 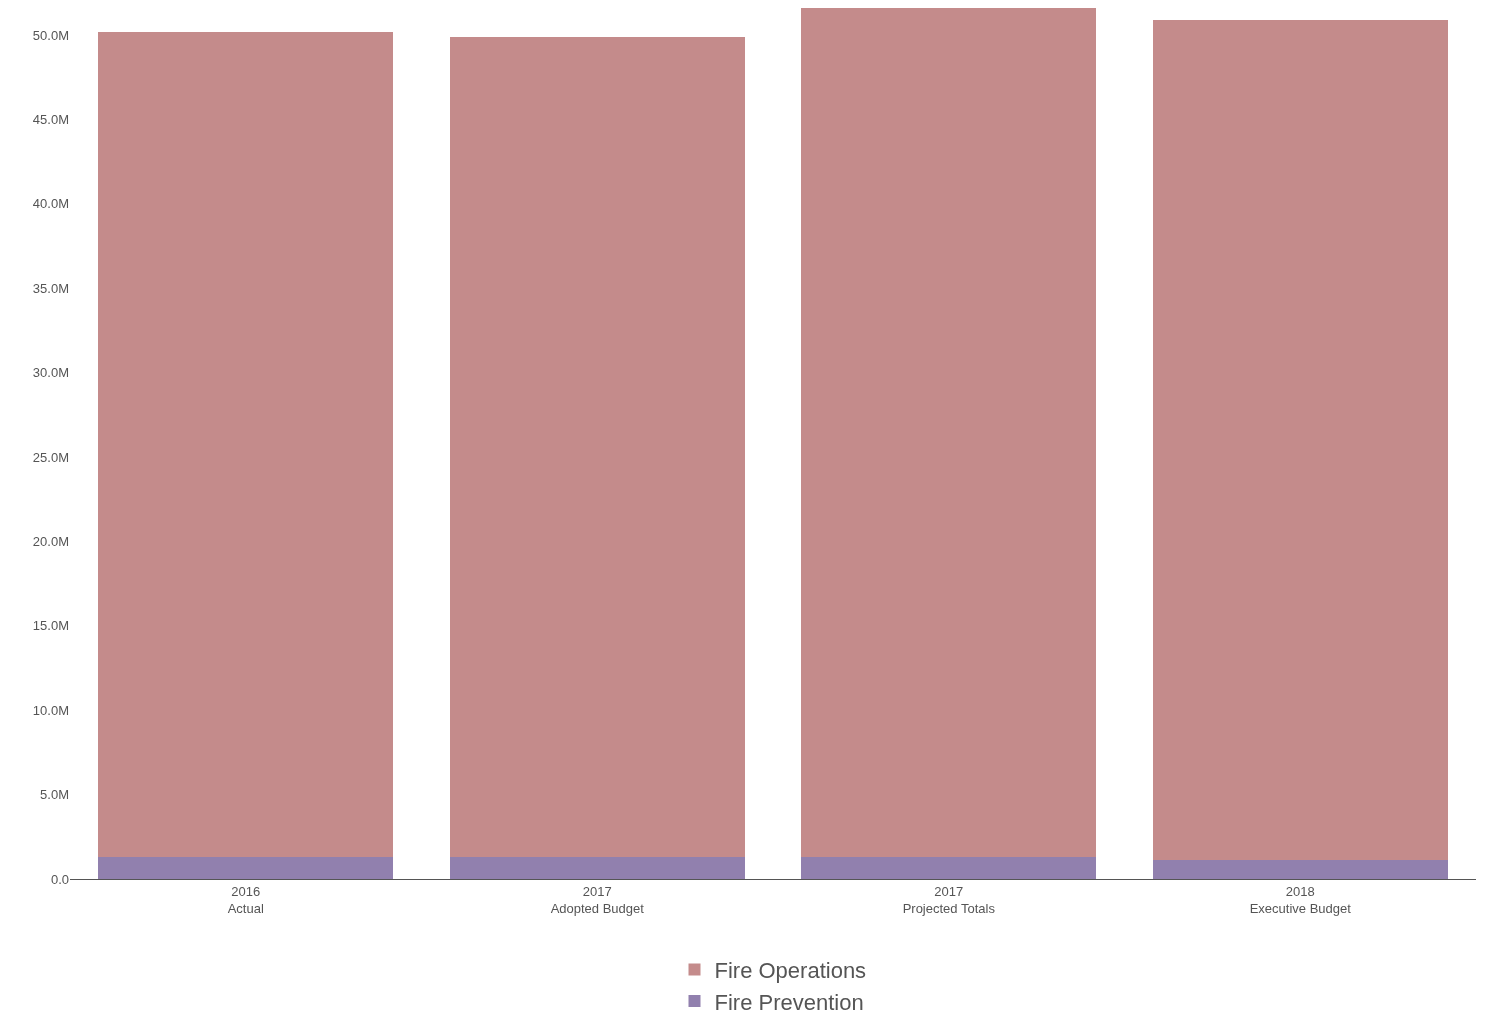 What do you see at coordinates (50, 373) in the screenshot?
I see `y-tick-label: 30.0M` at bounding box center [50, 373].